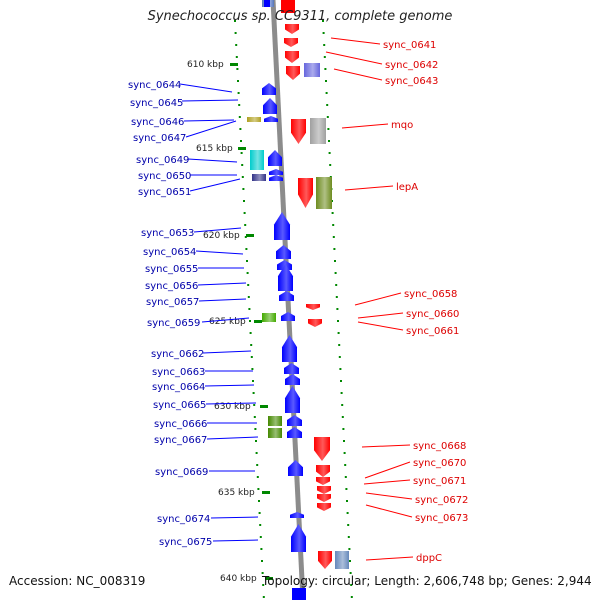 The width and height of the screenshot is (600, 600). Describe the element at coordinates (164, 176) in the screenshot. I see `gene-label: sync_0650` at that location.